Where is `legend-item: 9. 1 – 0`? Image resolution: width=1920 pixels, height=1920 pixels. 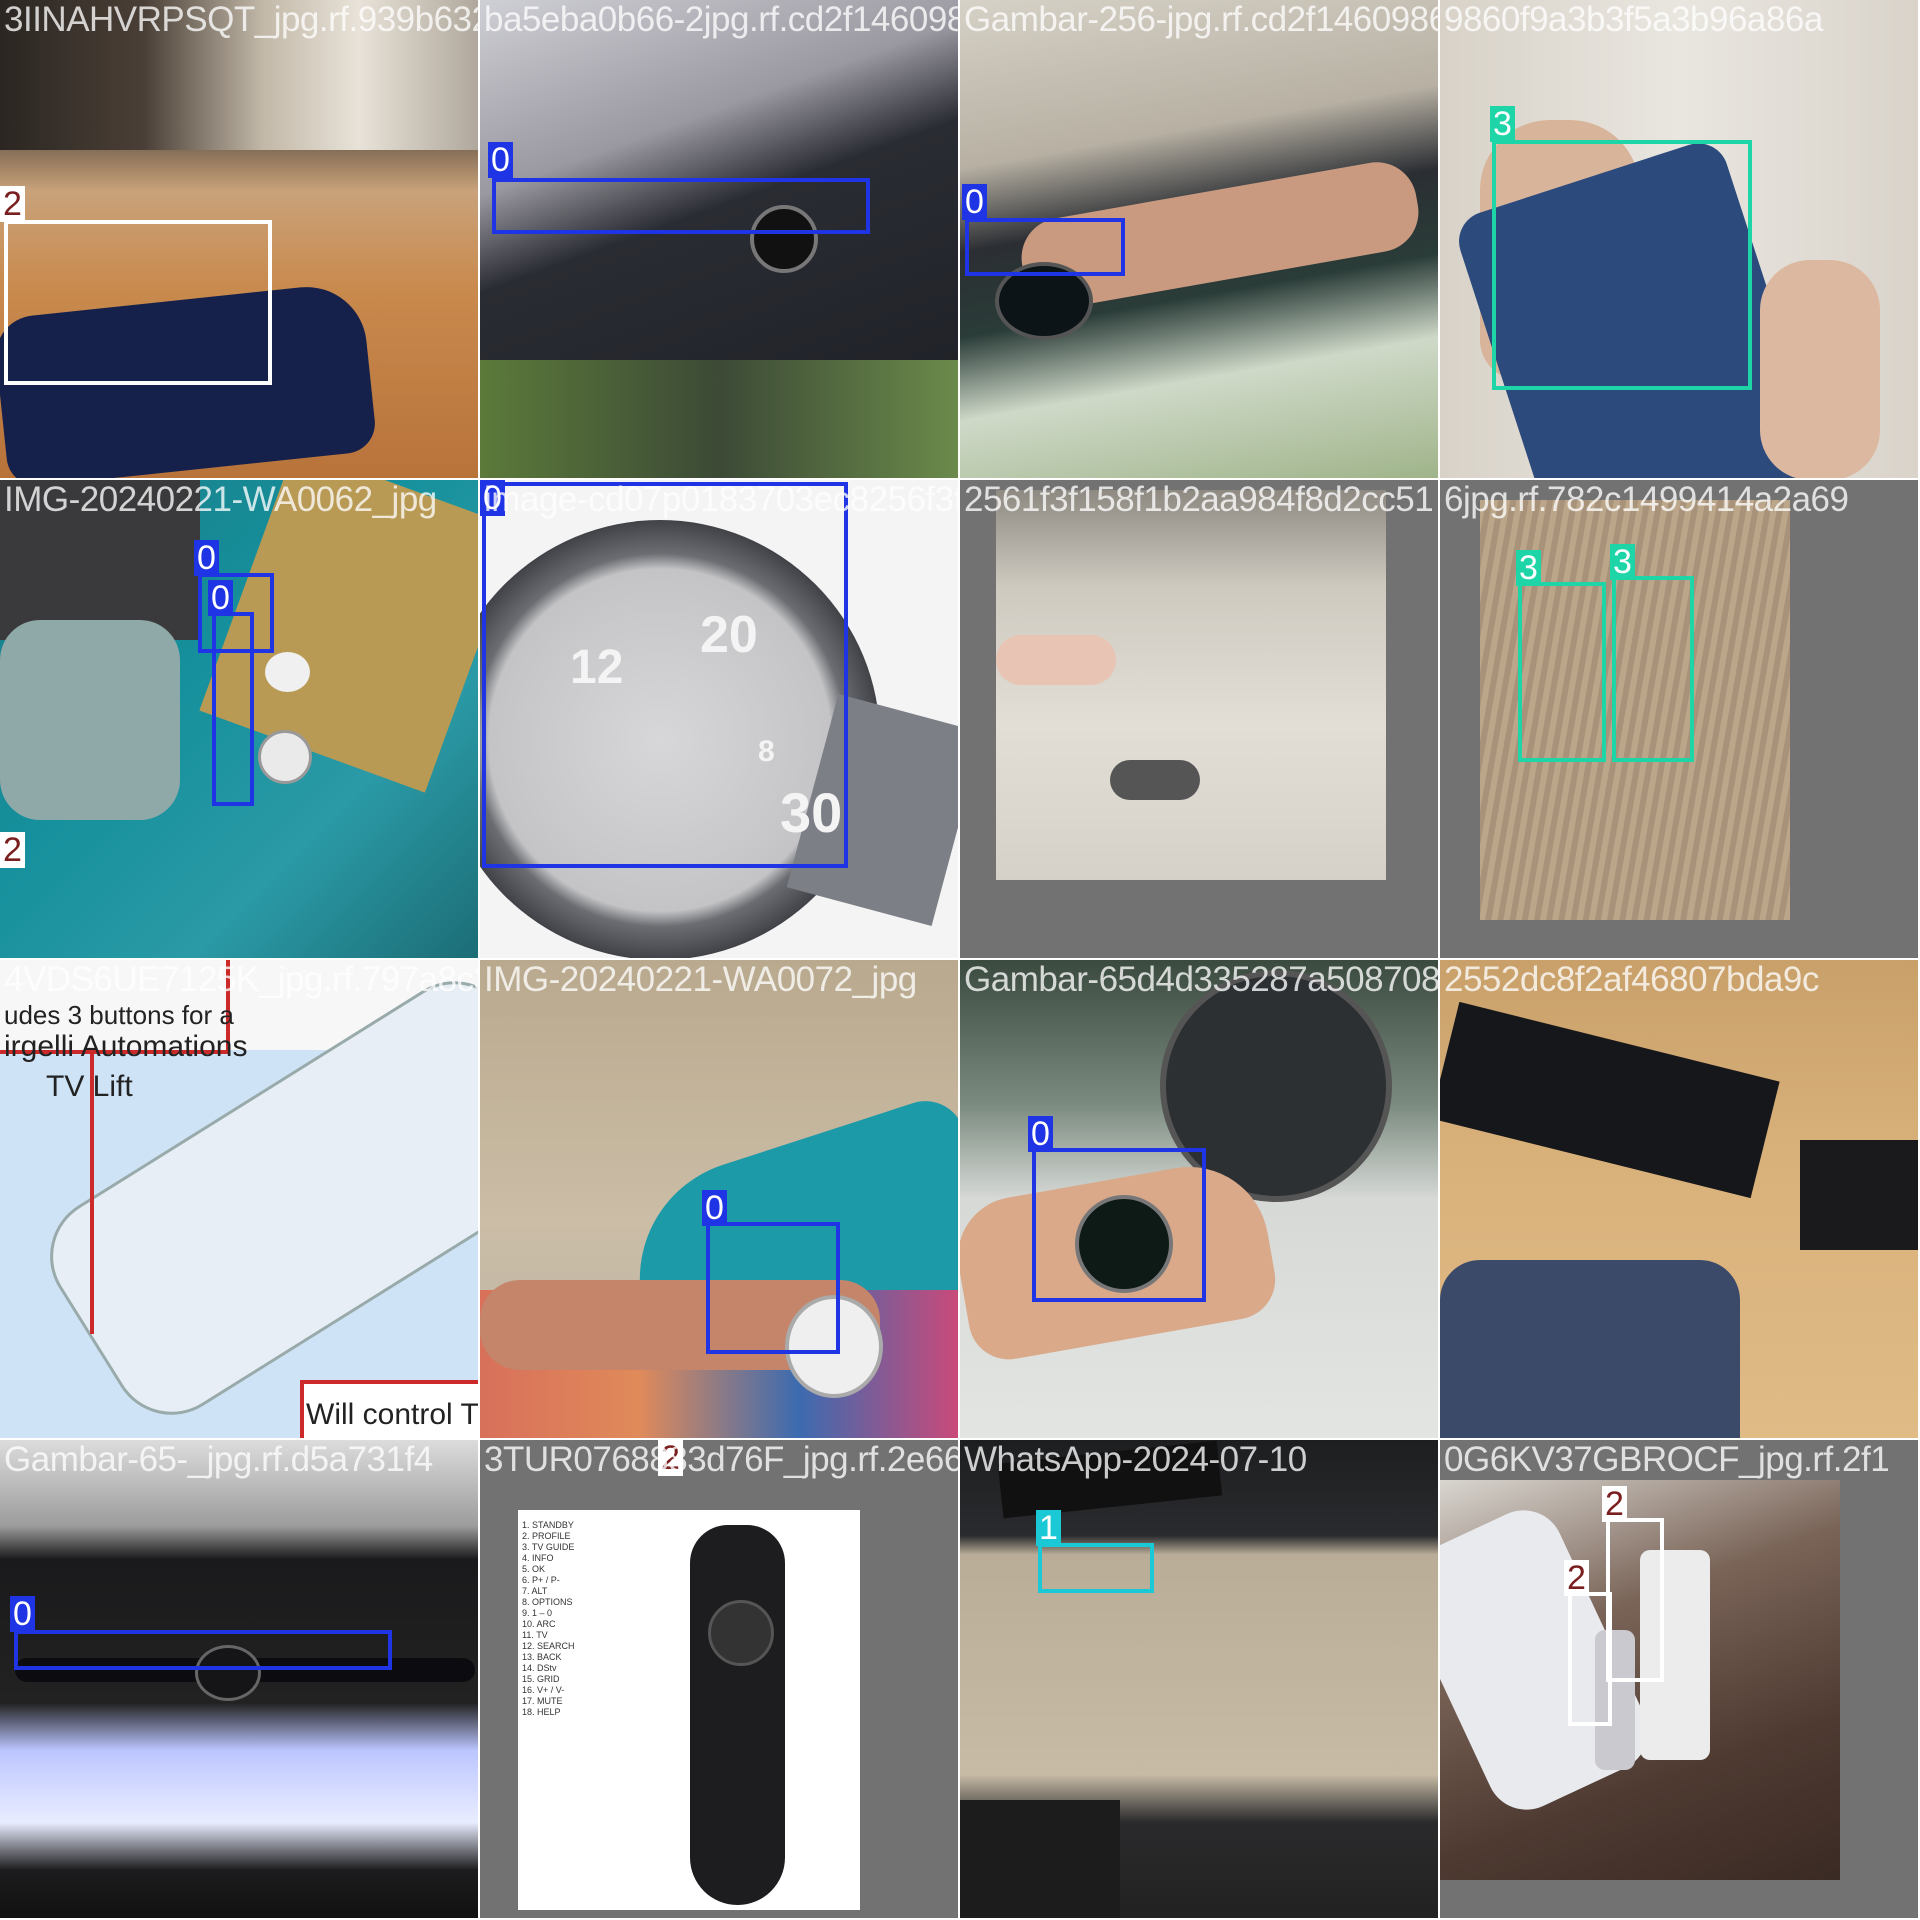 legend-item: 9. 1 – 0 is located at coordinates (537, 1613).